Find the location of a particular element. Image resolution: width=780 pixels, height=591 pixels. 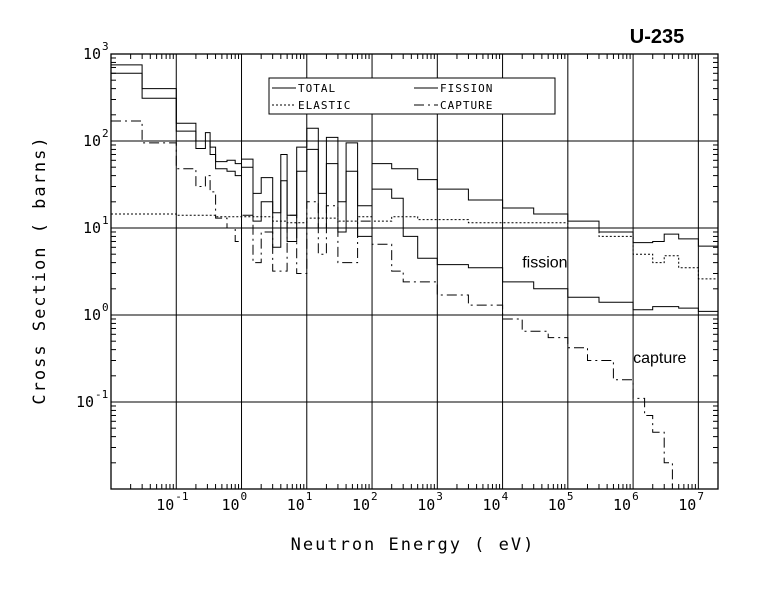

annotation-capture: capture is located at coordinates (659, 358).